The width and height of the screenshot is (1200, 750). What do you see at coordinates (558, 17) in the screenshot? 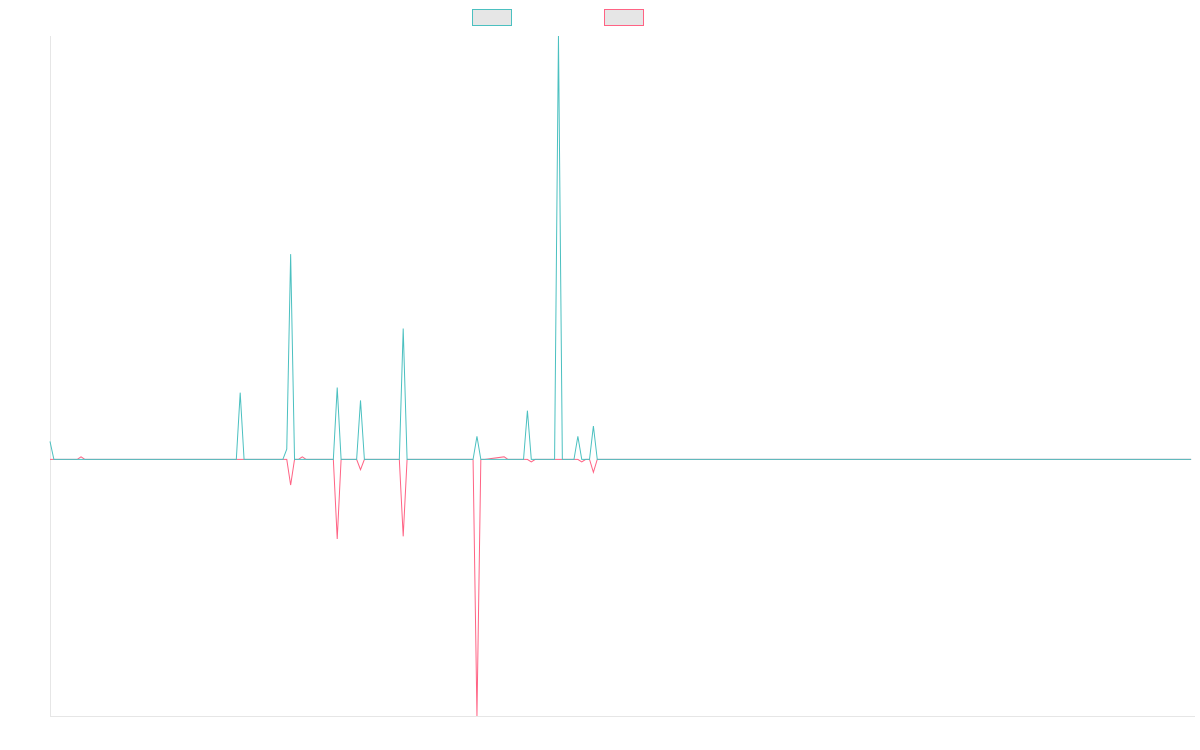
I see `legend` at bounding box center [558, 17].